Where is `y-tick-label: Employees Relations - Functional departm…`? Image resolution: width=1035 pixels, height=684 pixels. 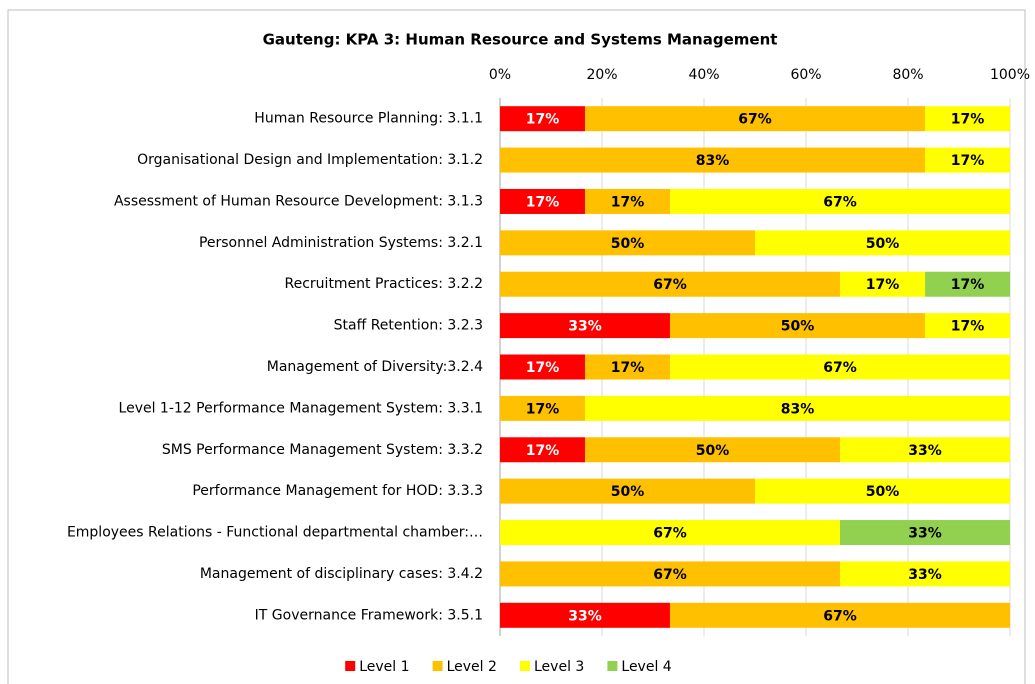
y-tick-label: Employees Relations - Functional departm… is located at coordinates (275, 533).